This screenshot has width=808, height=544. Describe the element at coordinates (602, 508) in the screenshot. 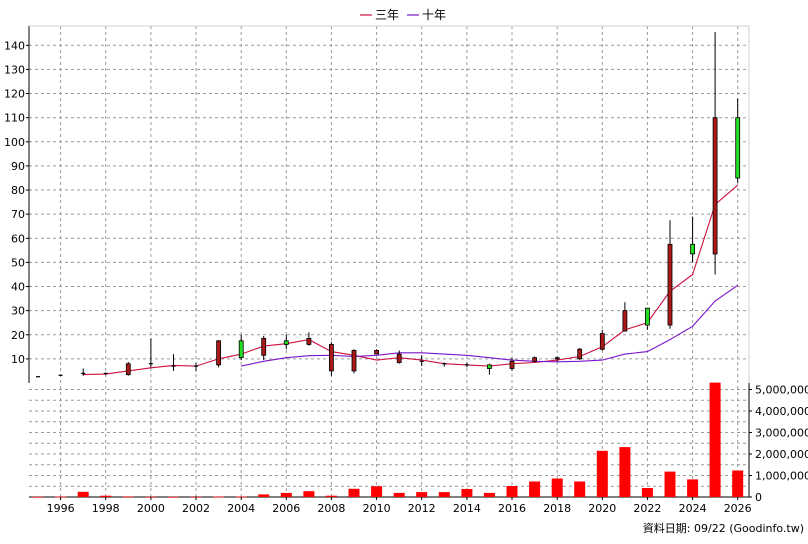

I see `x-tick-label: 2020` at that location.